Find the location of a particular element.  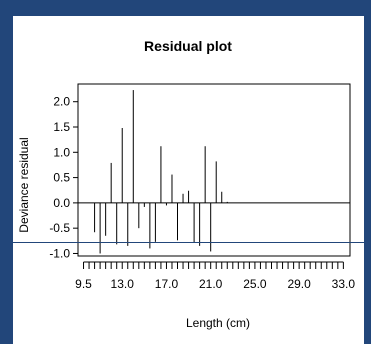

y-tick-label: -0.5 is located at coordinates (59, 228).